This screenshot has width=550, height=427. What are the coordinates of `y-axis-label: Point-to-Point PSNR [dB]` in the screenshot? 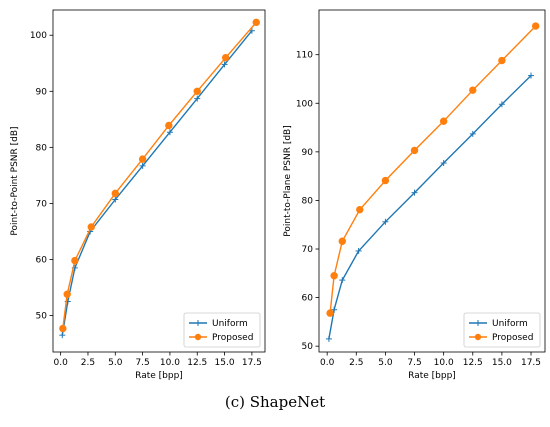 It's located at (15, 180).